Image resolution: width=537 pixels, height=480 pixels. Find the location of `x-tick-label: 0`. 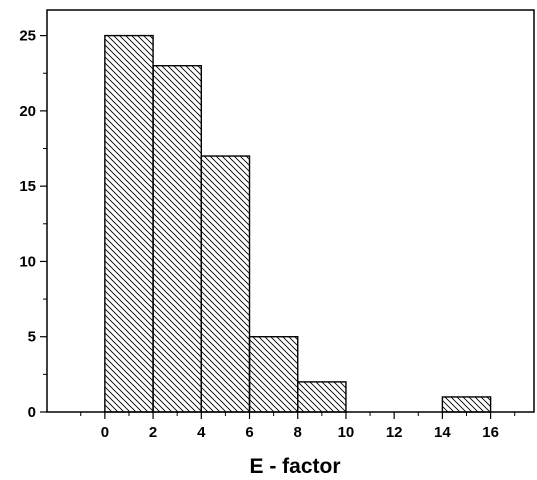

x-tick-label: 0 is located at coordinates (105, 432).